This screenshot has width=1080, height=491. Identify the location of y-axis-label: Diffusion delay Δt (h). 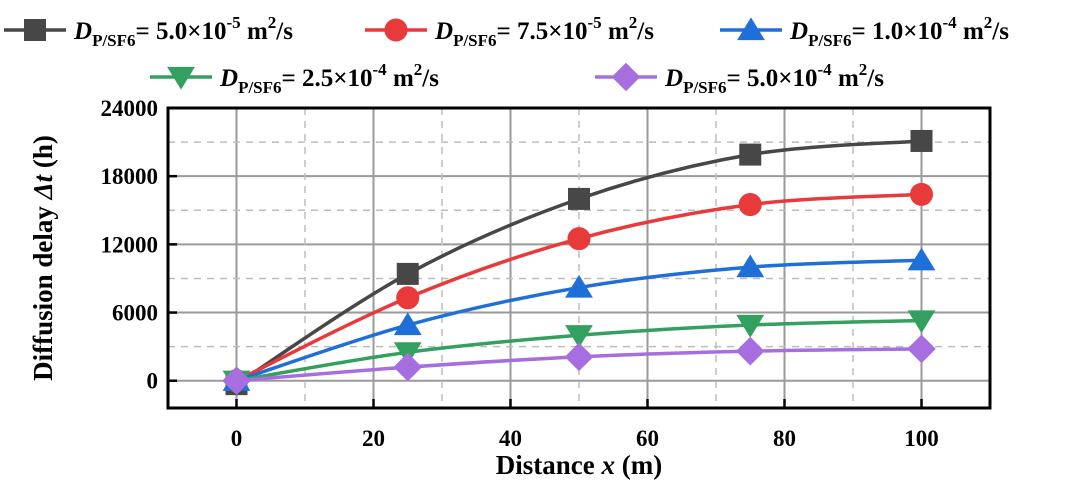
(43, 258).